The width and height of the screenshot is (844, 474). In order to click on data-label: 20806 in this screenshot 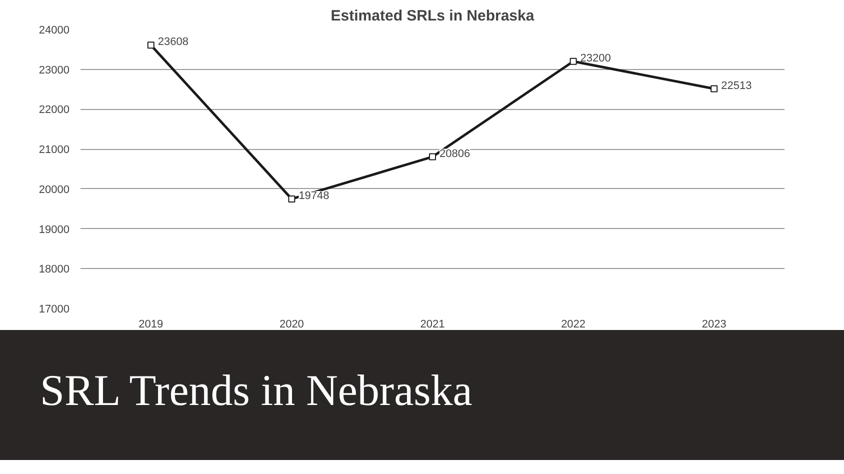, I will do `click(455, 154)`.